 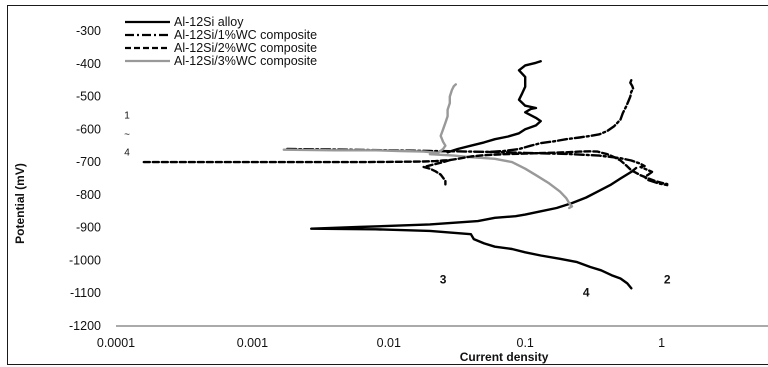 I want to click on legend-label: Al-12Si/2%WC composite, so click(x=245, y=48).